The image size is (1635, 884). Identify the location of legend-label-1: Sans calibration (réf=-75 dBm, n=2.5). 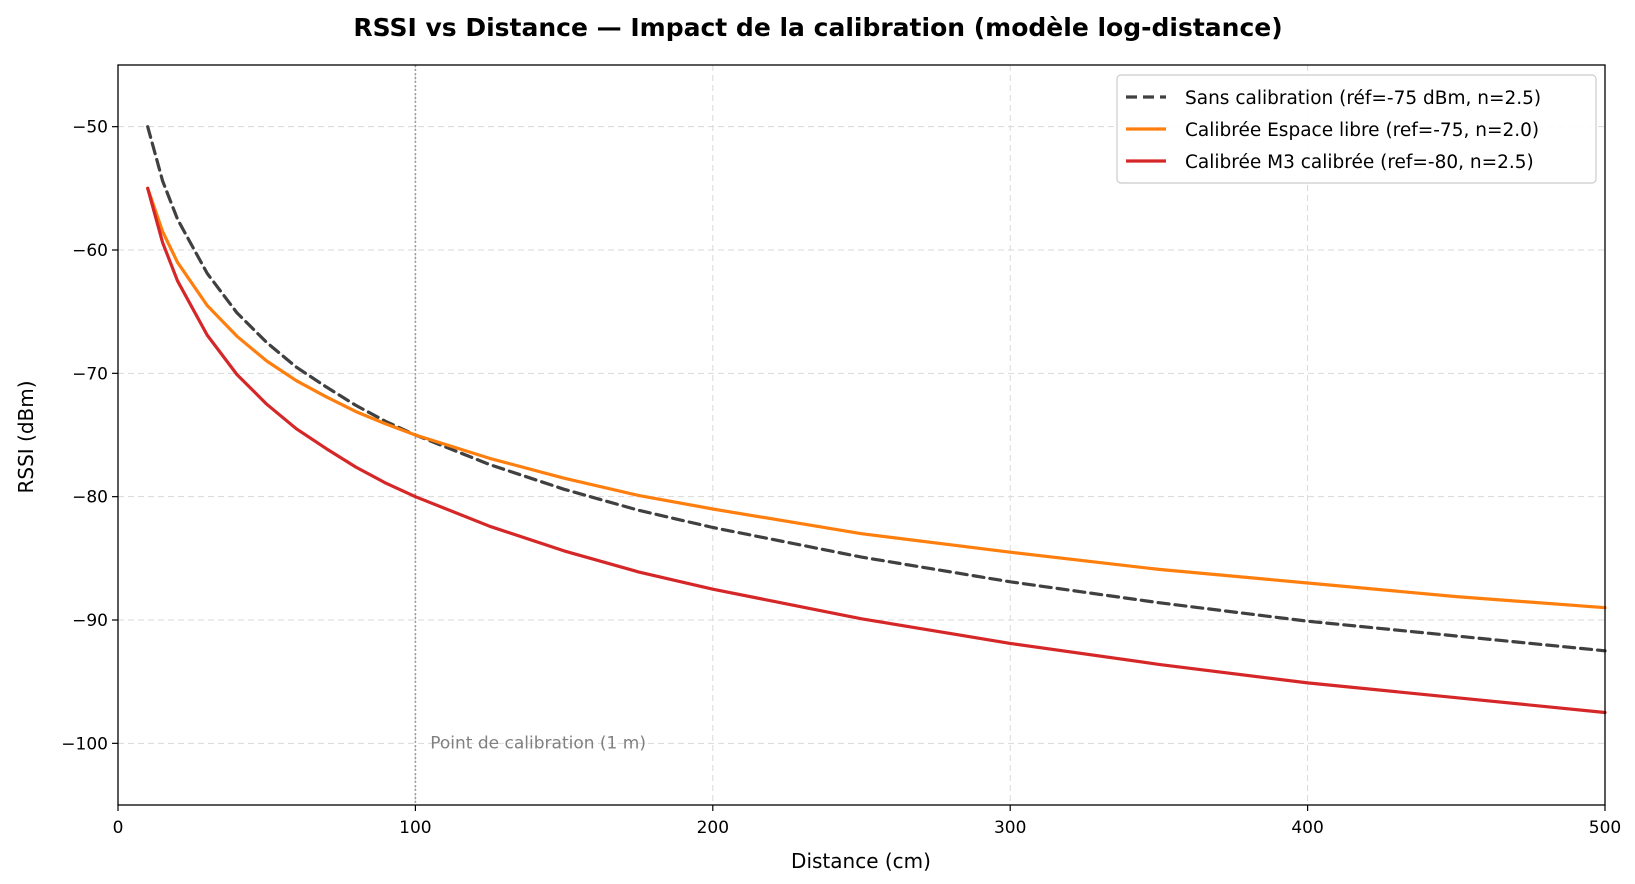
(1363, 98).